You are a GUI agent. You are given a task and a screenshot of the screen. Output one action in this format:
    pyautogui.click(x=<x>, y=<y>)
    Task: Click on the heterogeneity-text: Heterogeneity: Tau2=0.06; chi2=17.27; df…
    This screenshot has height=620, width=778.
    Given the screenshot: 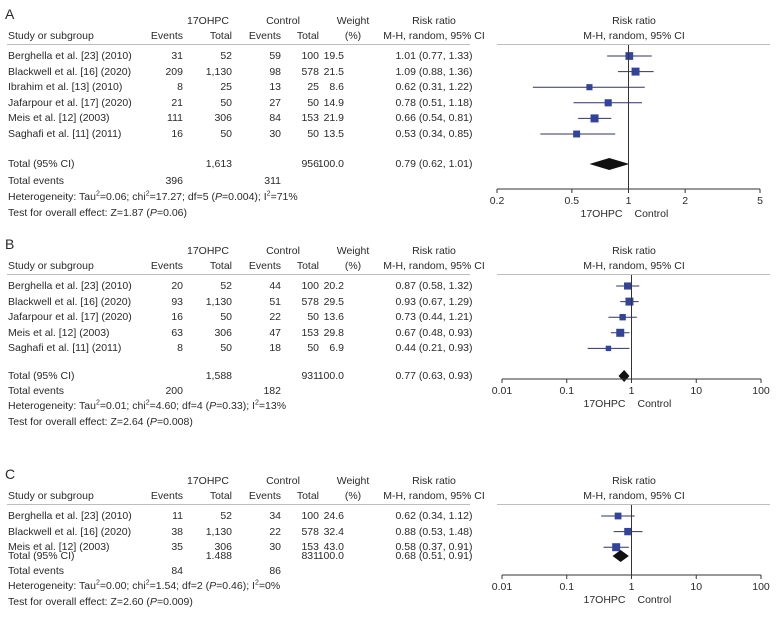 What is the action you would take?
    pyautogui.click(x=153, y=197)
    